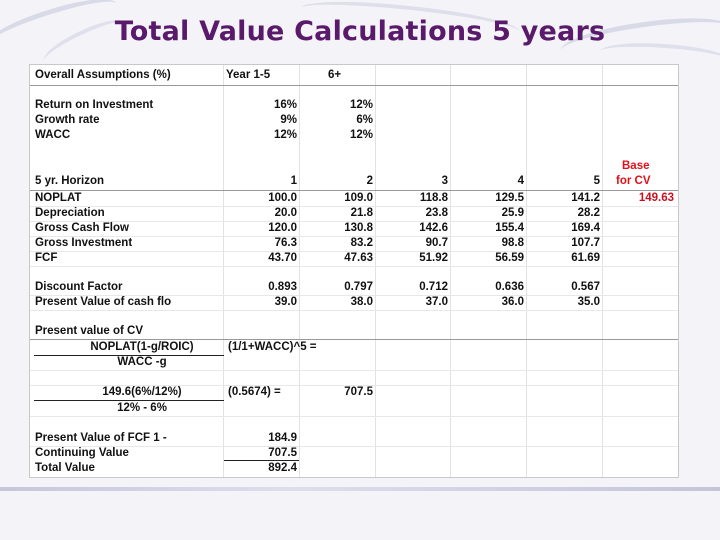 Image resolution: width=720 pixels, height=540 pixels. Describe the element at coordinates (509, 228) in the screenshot. I see `horizon-value: 155.4` at that location.